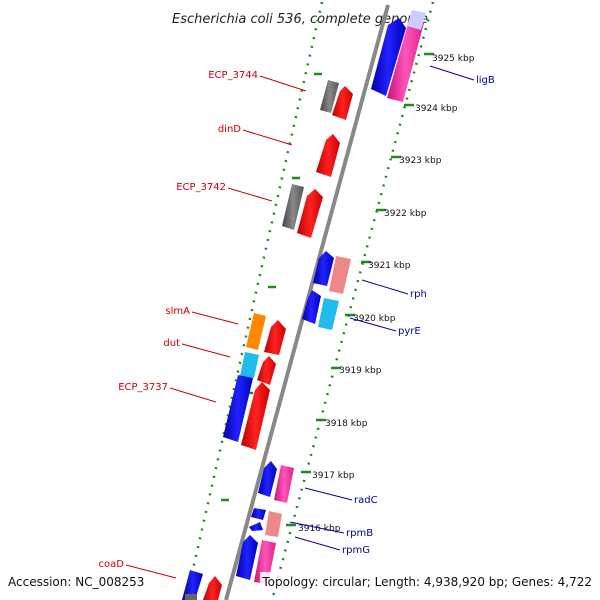  What do you see at coordinates (342, 103) in the screenshot?
I see `gene-ECP_3744-red` at bounding box center [342, 103].